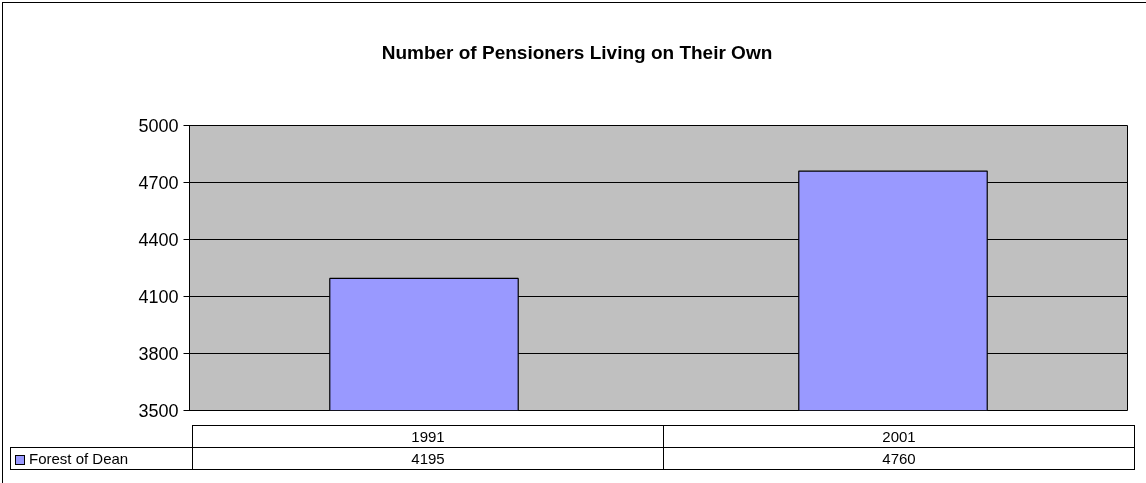  What do you see at coordinates (577, 52) in the screenshot?
I see `chart-title: Number of Pensioners Living on Their Own` at bounding box center [577, 52].